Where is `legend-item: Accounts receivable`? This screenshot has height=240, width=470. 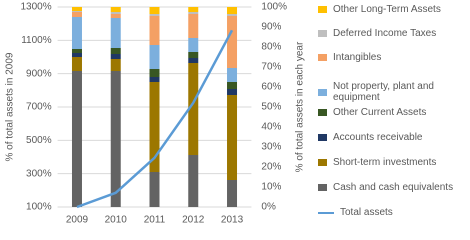 legend-item: Accounts receivable is located at coordinates (393, 137).